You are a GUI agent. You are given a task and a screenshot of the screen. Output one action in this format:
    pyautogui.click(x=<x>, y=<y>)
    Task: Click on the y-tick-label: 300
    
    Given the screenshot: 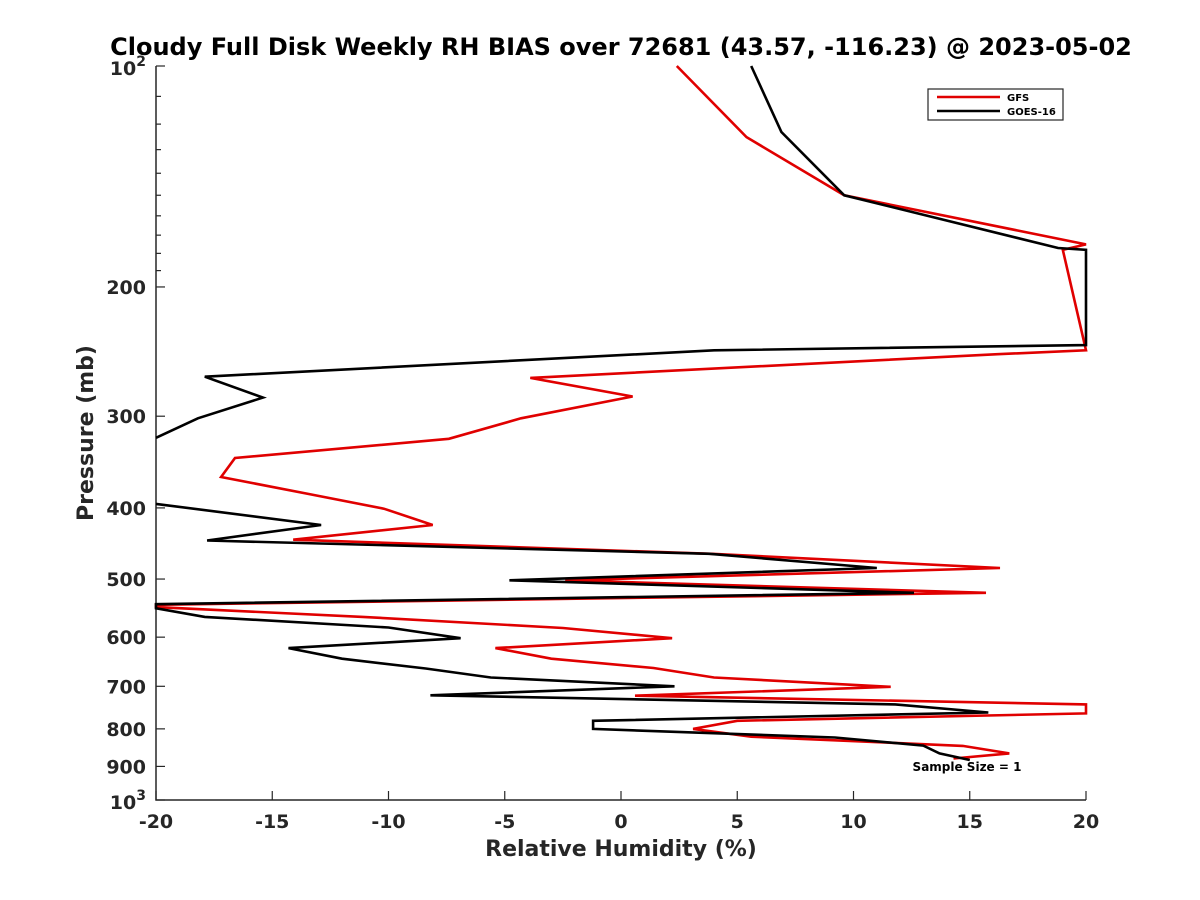 What is the action you would take?
    pyautogui.click(x=126, y=417)
    